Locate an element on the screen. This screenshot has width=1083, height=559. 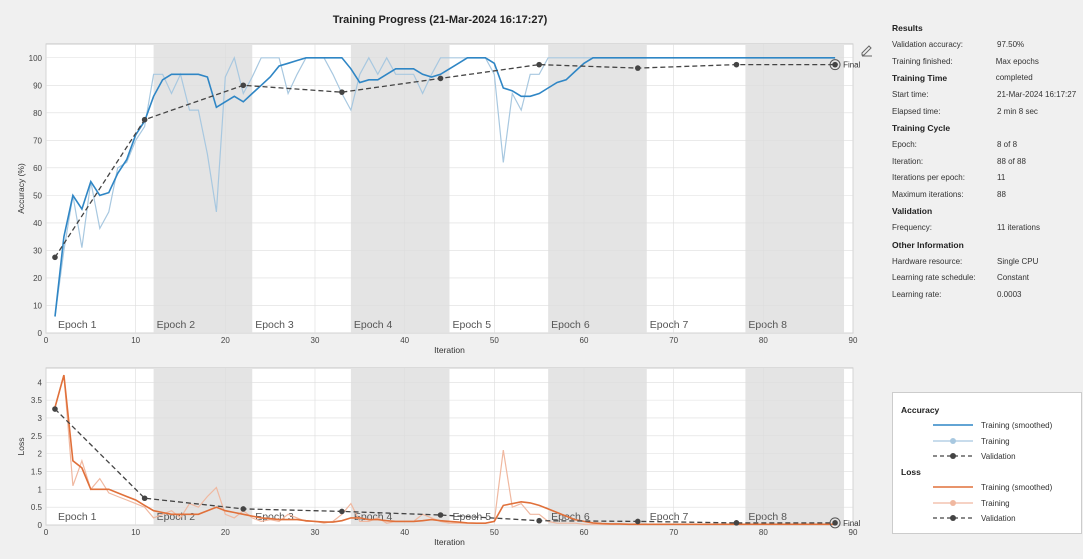
y-tick-label: 2 is located at coordinates (40, 454).